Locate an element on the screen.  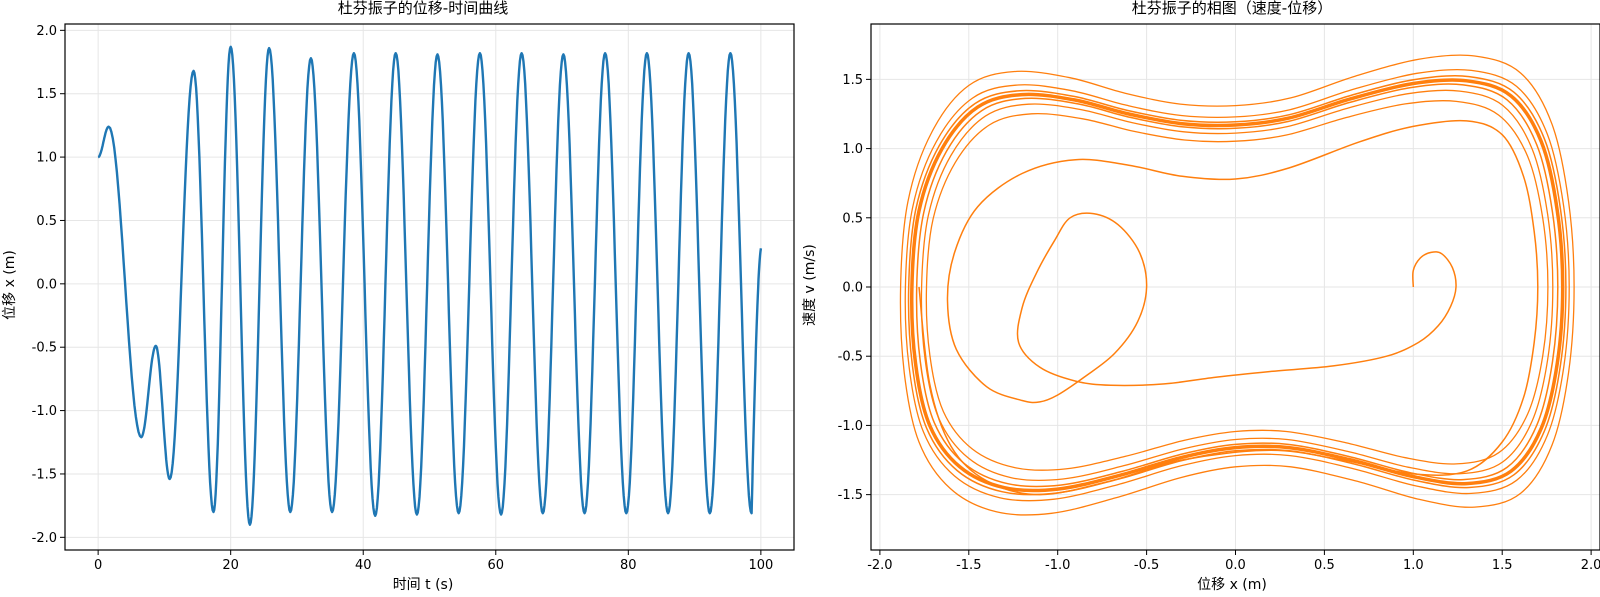
chart-title-phase: 杜芬振子的相图（速度-位移） is located at coordinates (1232, 8).